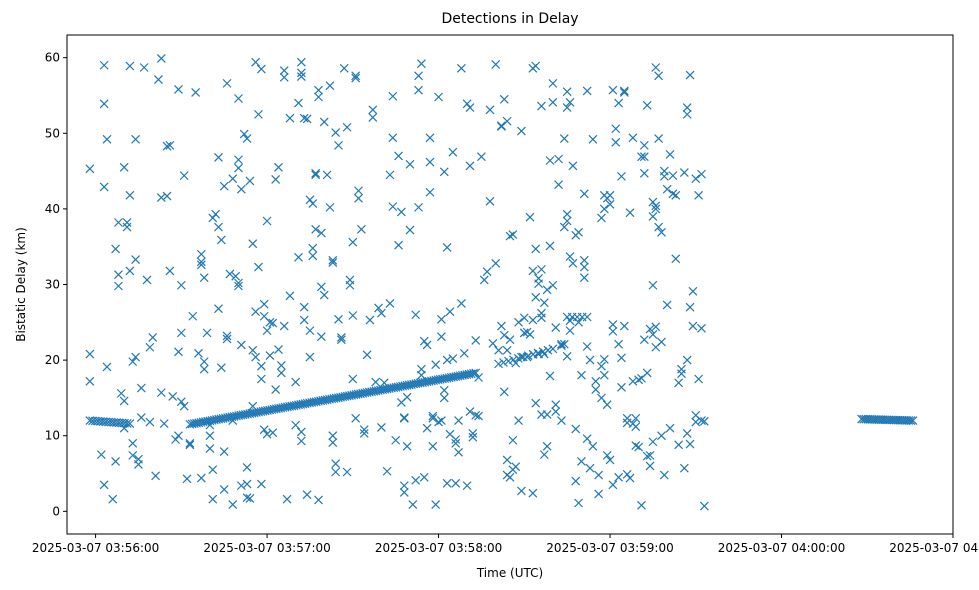 Image resolution: width=979 pixels, height=590 pixels. I want to click on y-tick-label: 50, so click(52, 133).